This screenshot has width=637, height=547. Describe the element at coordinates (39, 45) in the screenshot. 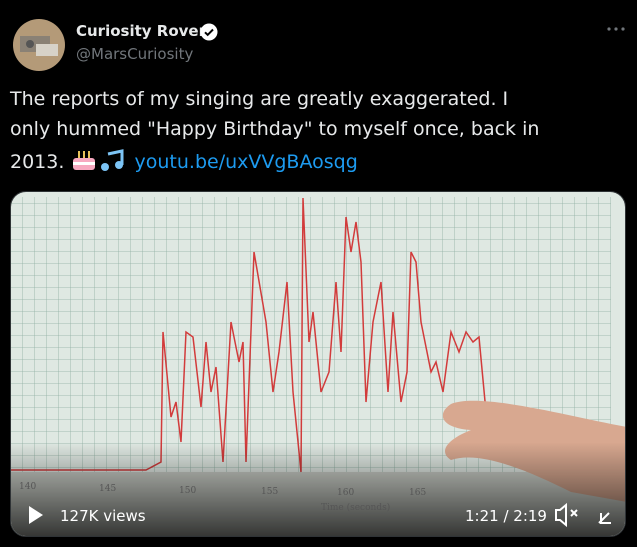

I see `avatar` at that location.